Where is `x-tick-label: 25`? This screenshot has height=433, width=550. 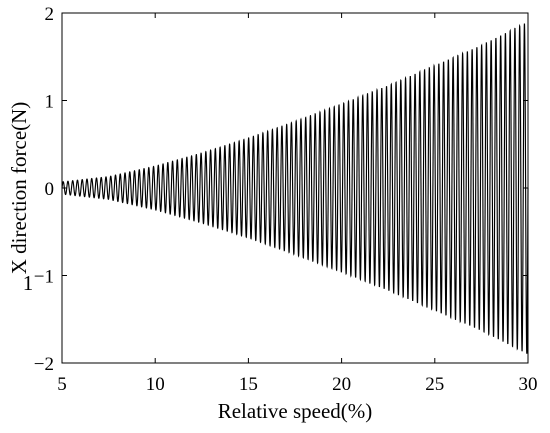
x-tick-label: 25 is located at coordinates (434, 384).